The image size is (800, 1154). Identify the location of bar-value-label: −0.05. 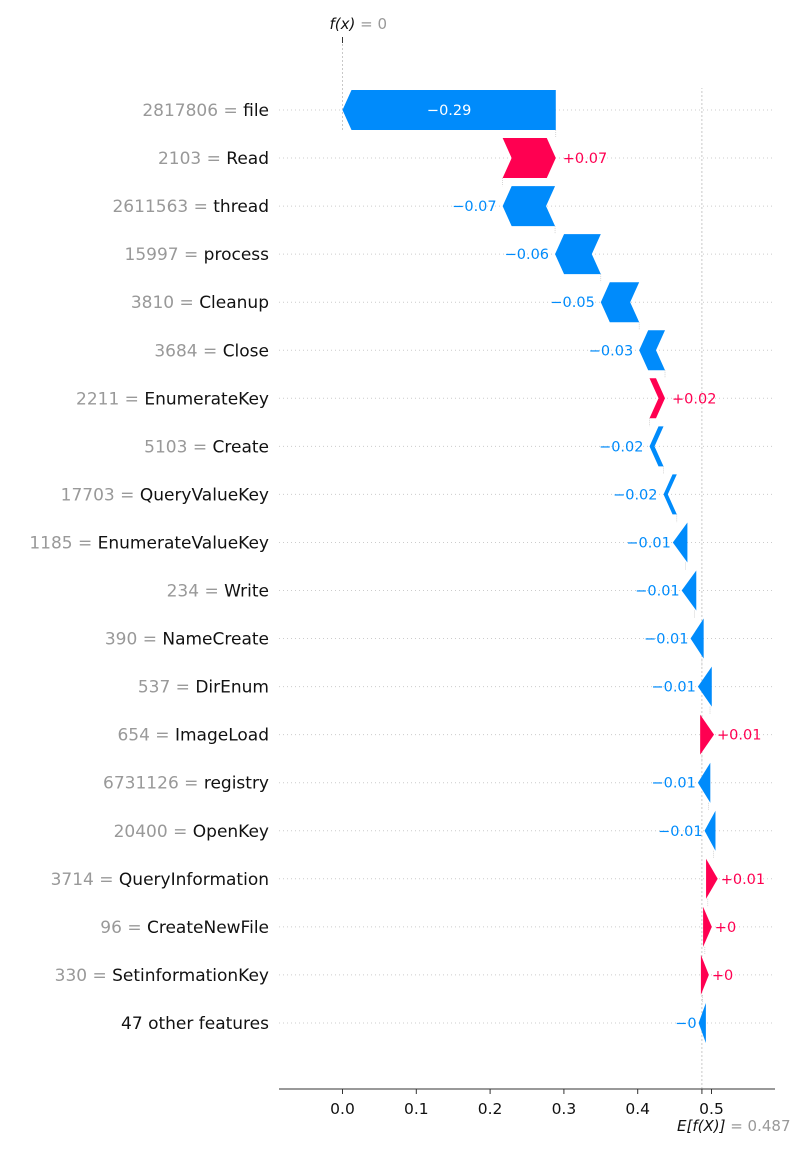
(572, 303).